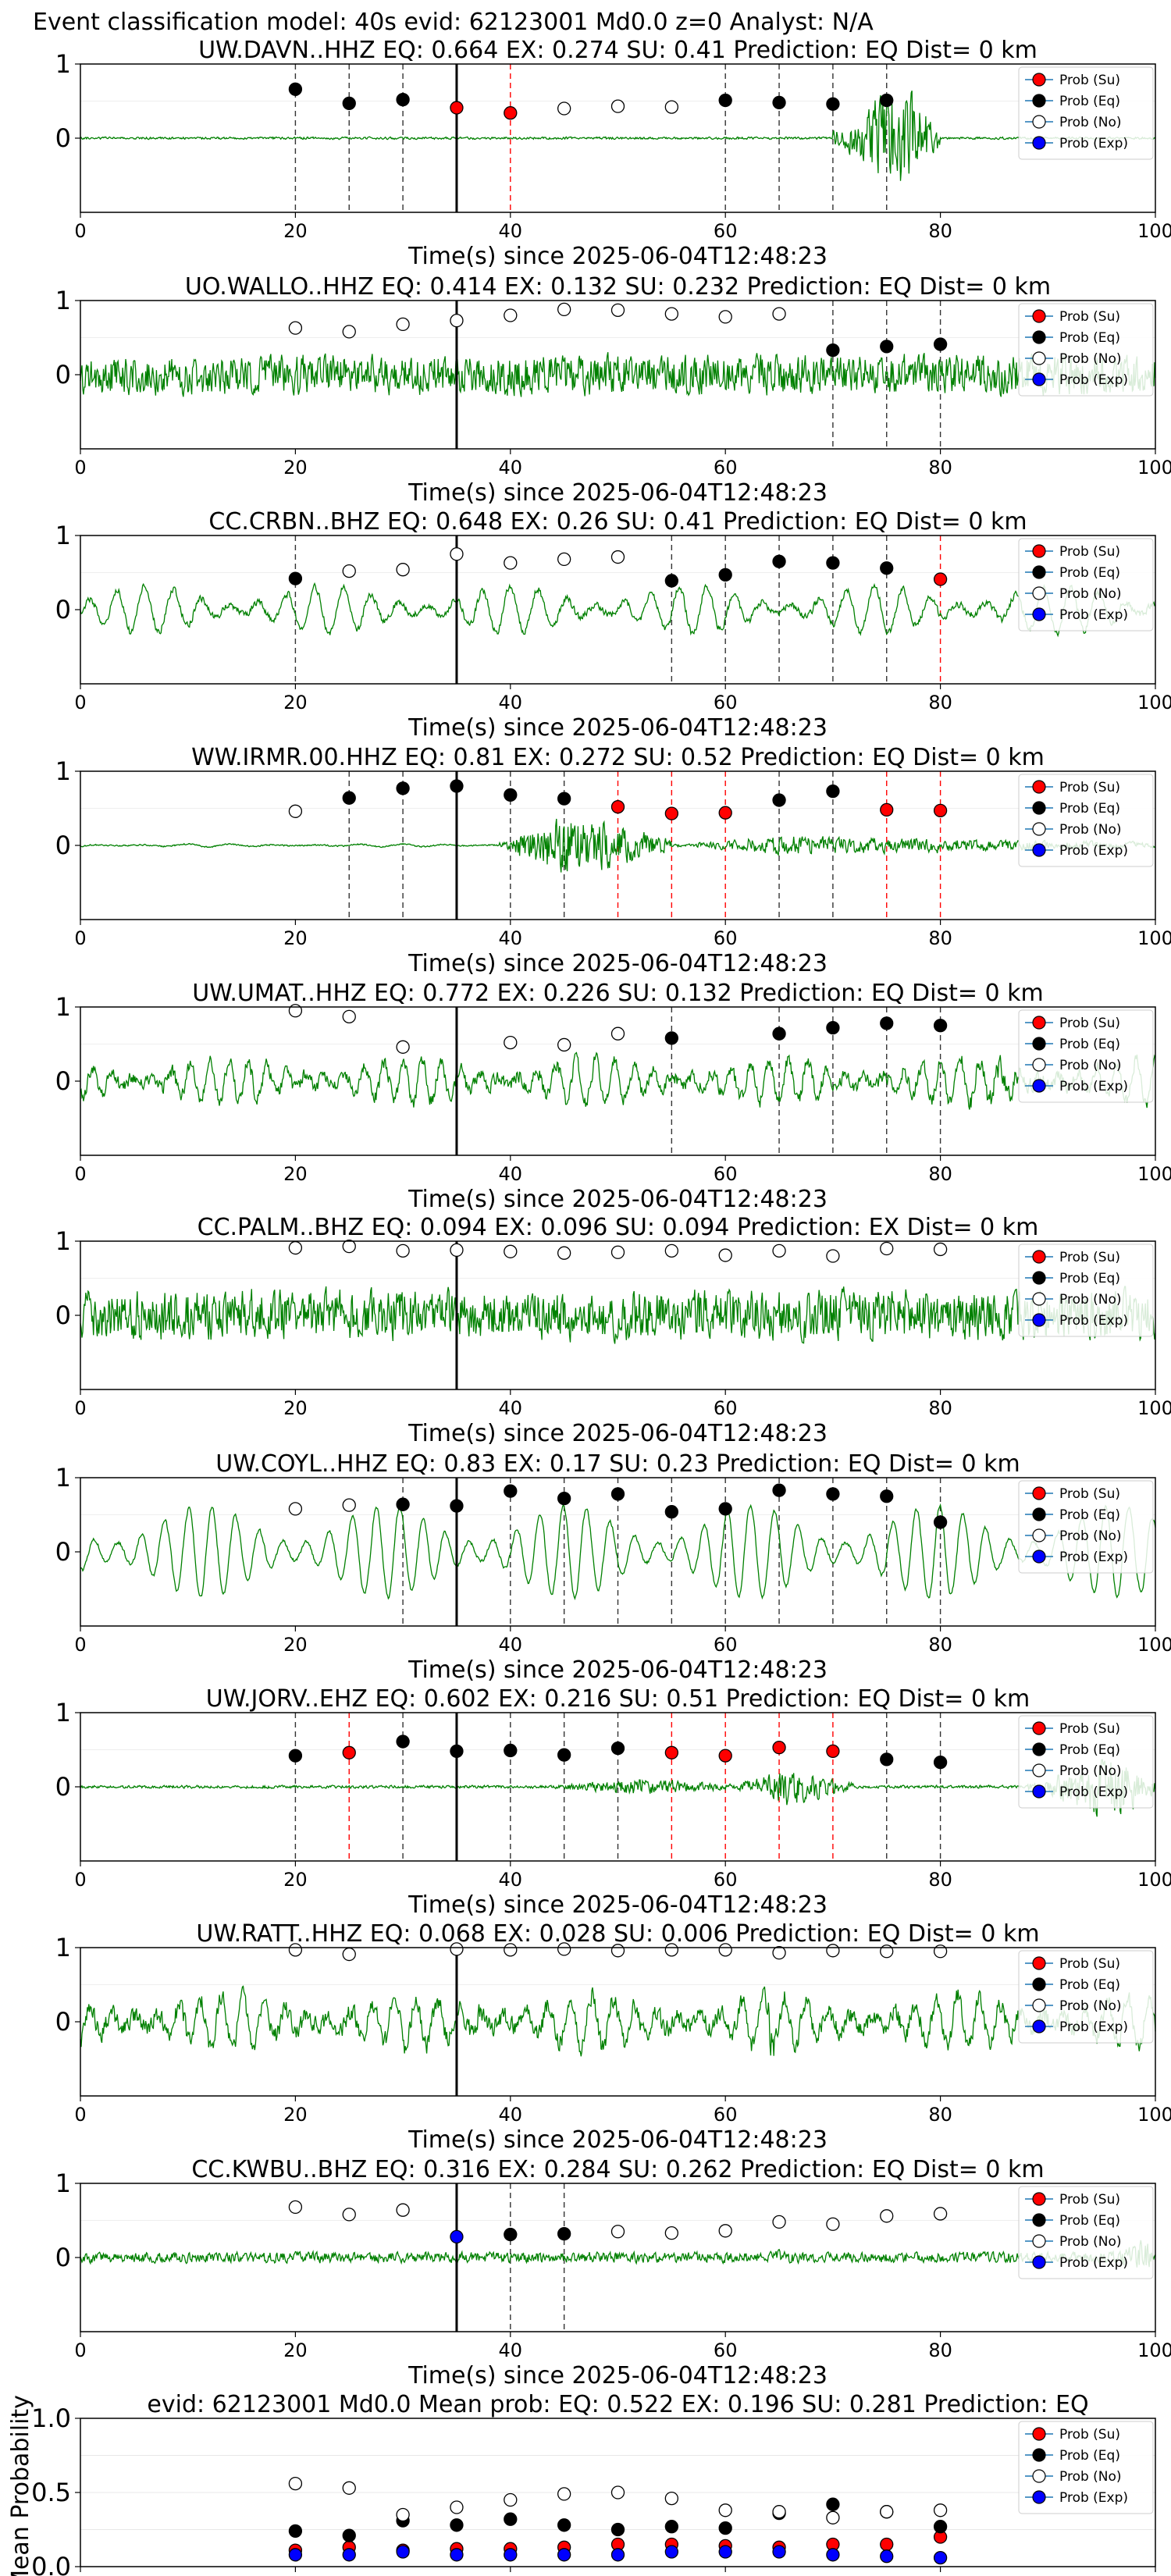 This screenshot has height=2576, width=1171. What do you see at coordinates (63, 2183) in the screenshot?
I see `y-tick-label: 1` at bounding box center [63, 2183].